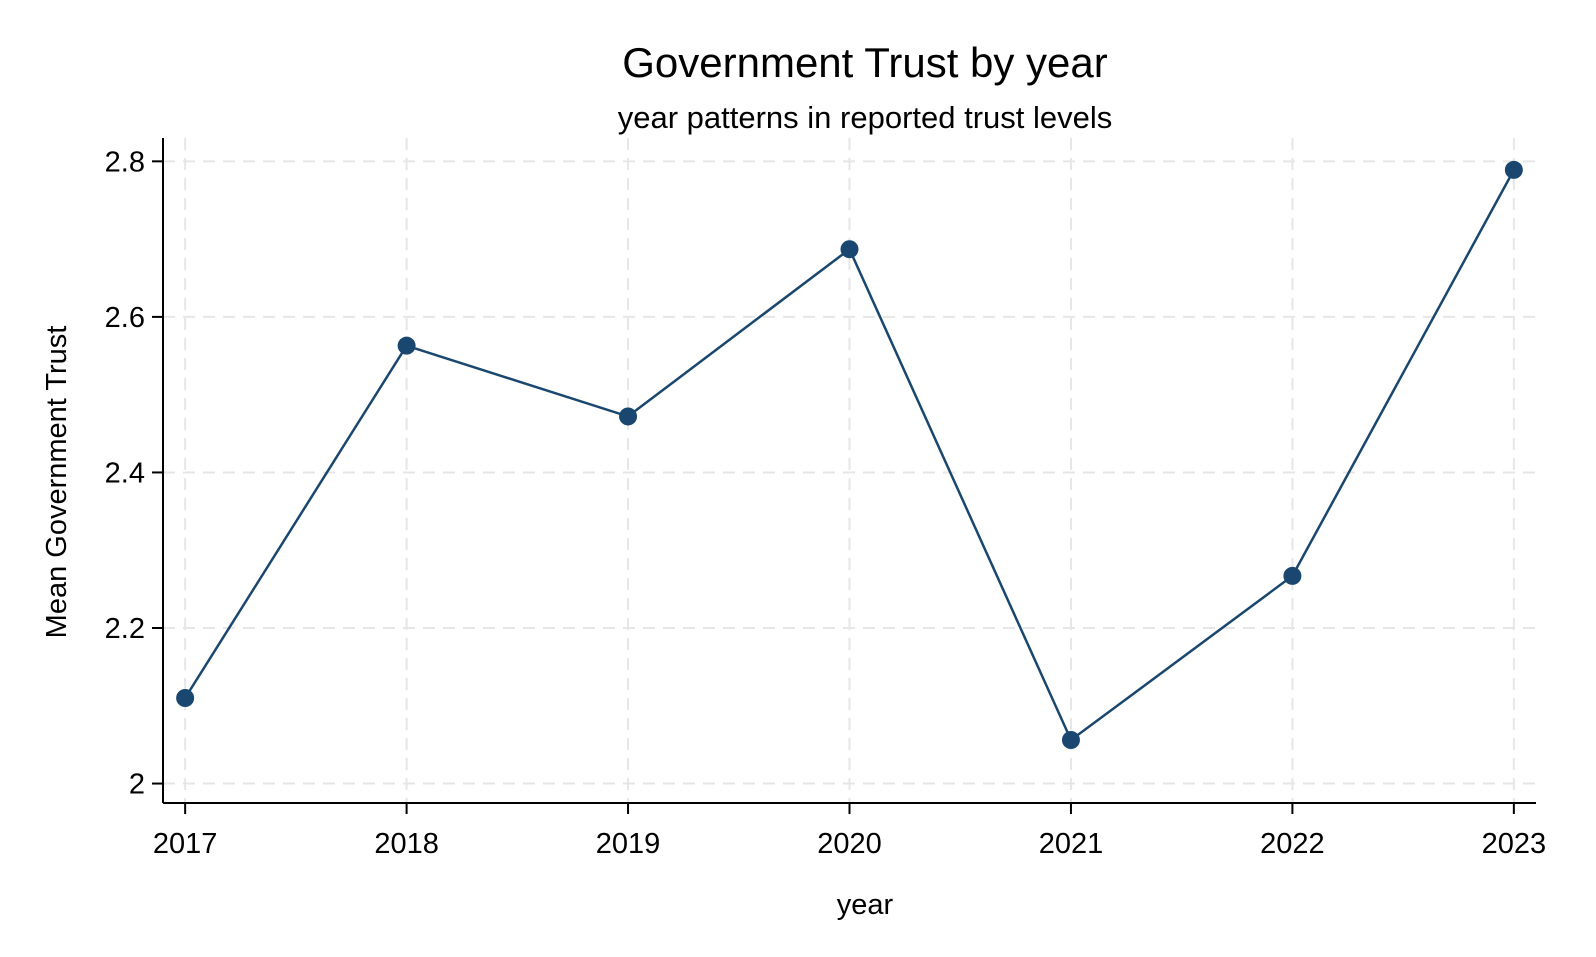 The height and width of the screenshot is (957, 1596). What do you see at coordinates (137, 785) in the screenshot?
I see `y-tick-label: 2` at bounding box center [137, 785].